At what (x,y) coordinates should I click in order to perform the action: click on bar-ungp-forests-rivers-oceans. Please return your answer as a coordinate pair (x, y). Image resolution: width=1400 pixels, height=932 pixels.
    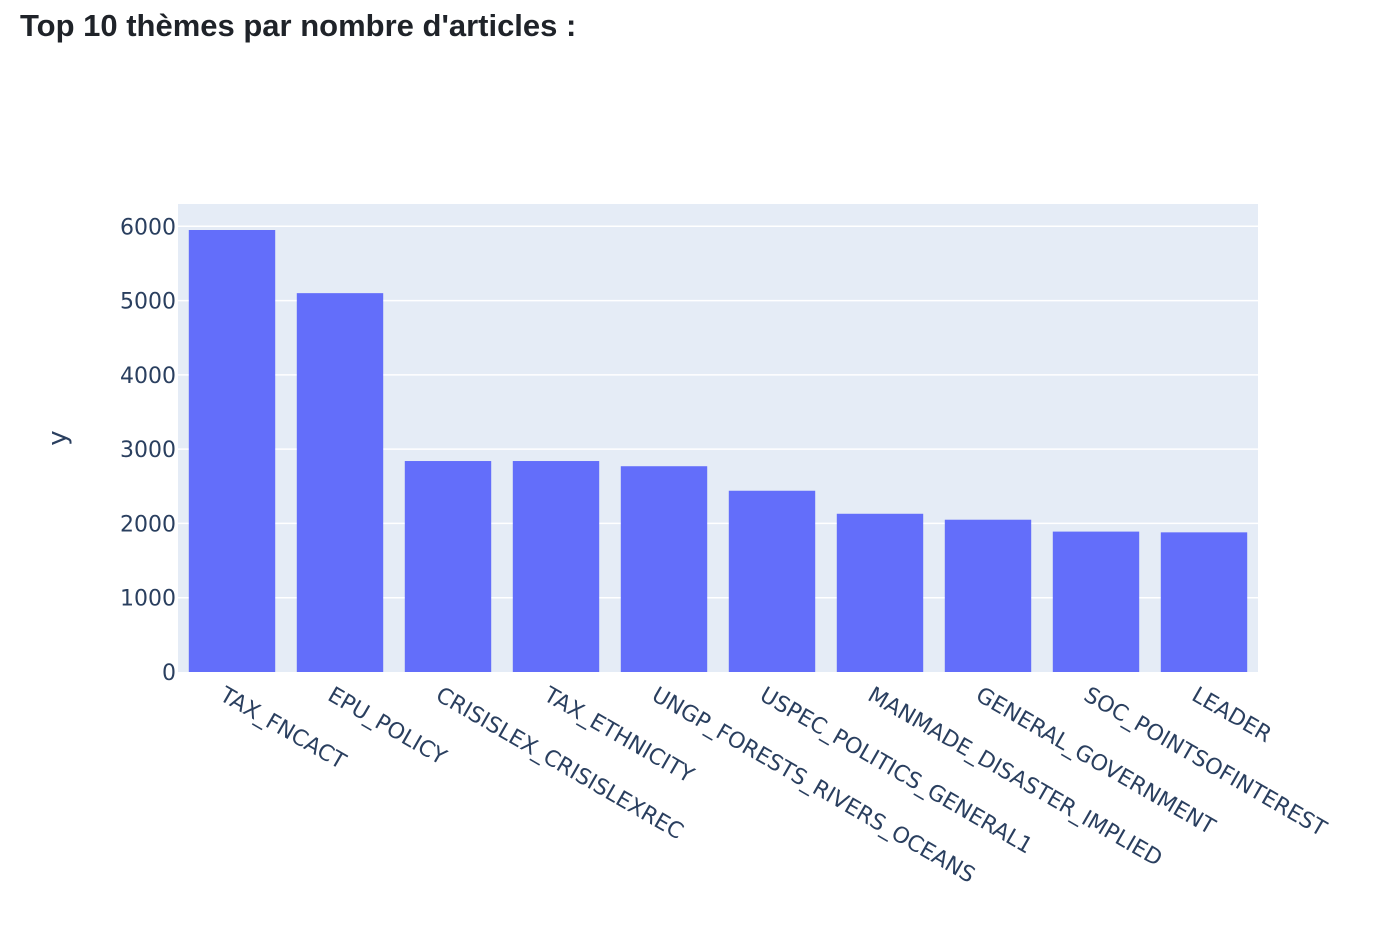
    Looking at the image, I should click on (664, 569).